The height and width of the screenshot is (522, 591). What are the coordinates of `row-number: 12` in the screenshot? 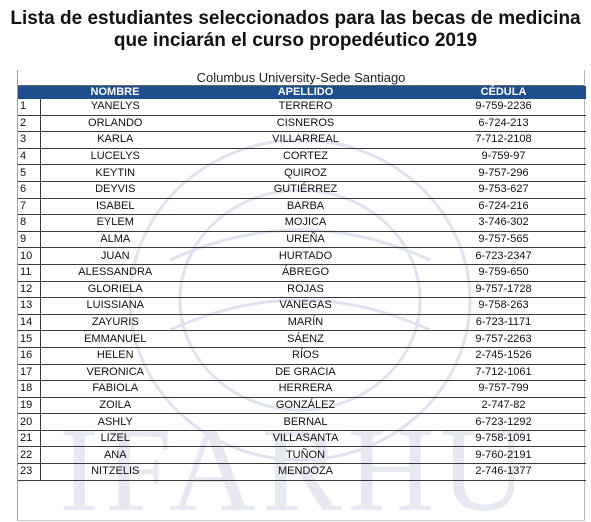 It's located at (29, 290).